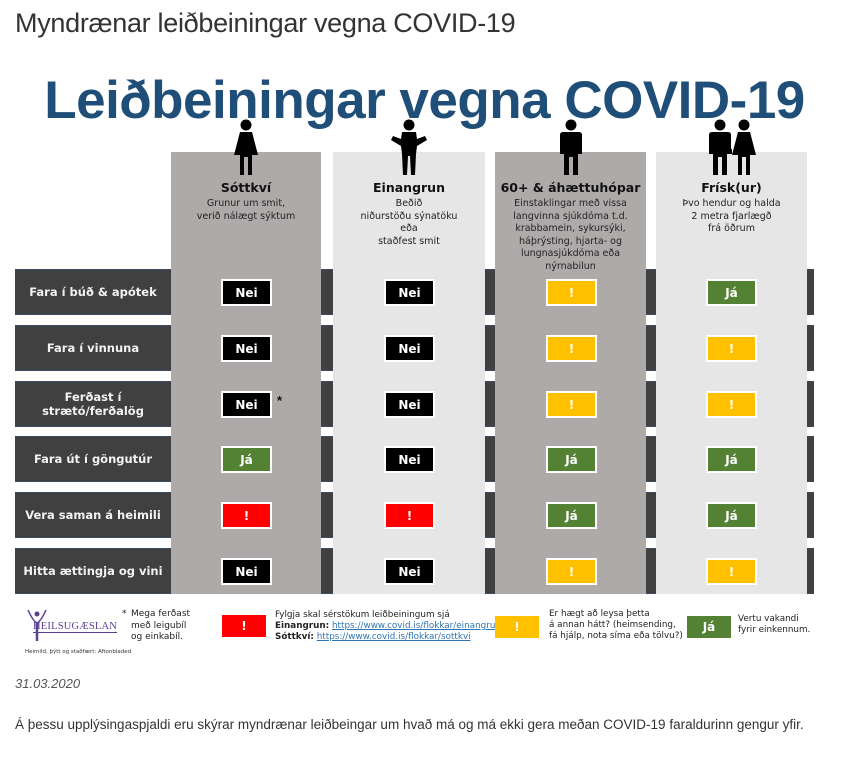 The image size is (849, 769). What do you see at coordinates (393, 637) in the screenshot?
I see `sottkvi-link: https://www.covid.is/flokkar/sottkvi` at bounding box center [393, 637].